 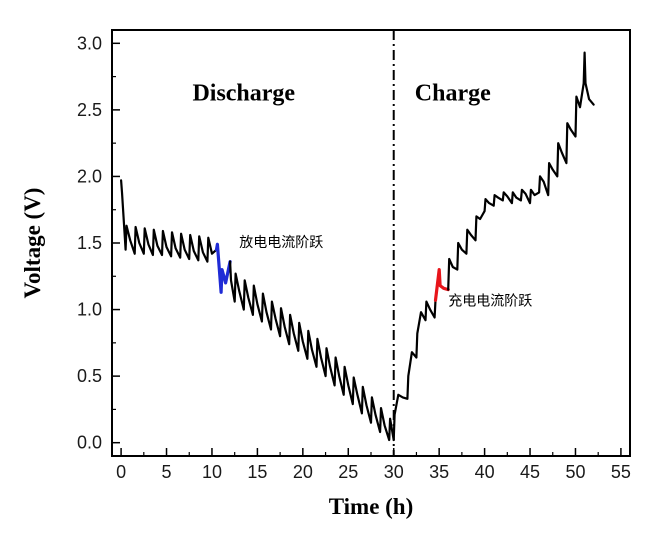 I want to click on y-tick-label: 2.5, so click(x=89, y=110).